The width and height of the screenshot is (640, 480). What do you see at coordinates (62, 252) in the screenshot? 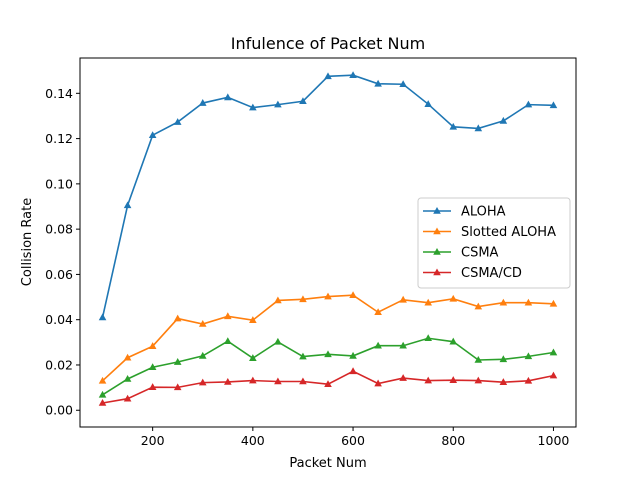
I see `y-axis: 0.00 0.02 0.04 0.06 0.08 0.10 0.12 0.14` at bounding box center [62, 252].